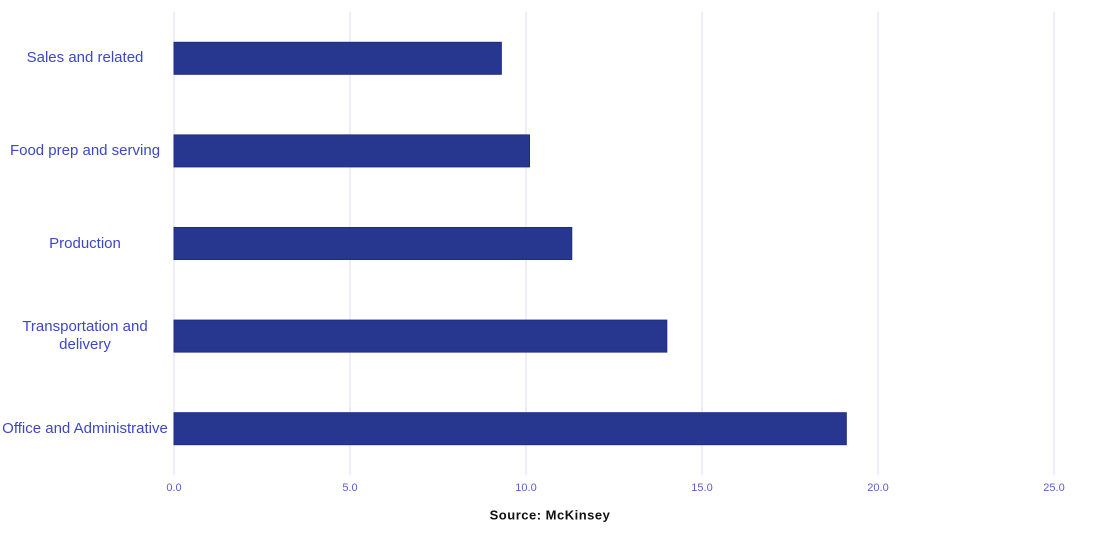  What do you see at coordinates (85, 336) in the screenshot?
I see `y-tick-label: Transportation and delivery` at bounding box center [85, 336].